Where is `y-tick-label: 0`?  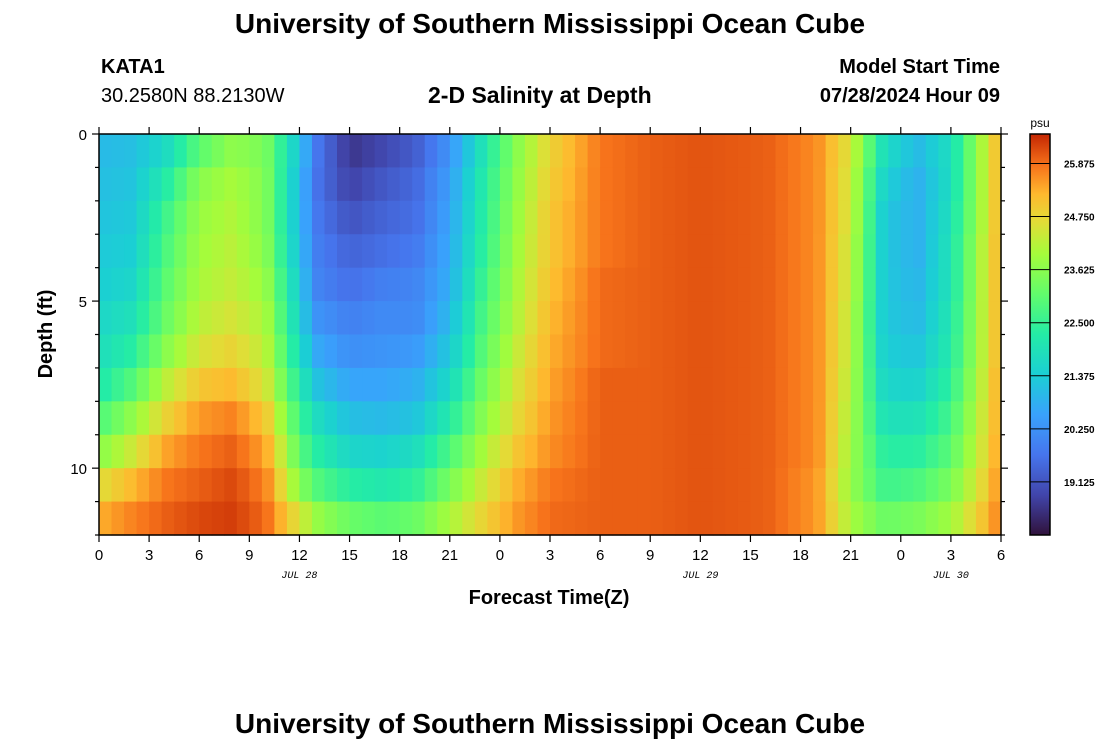
y-tick-label: 0 is located at coordinates (83, 135).